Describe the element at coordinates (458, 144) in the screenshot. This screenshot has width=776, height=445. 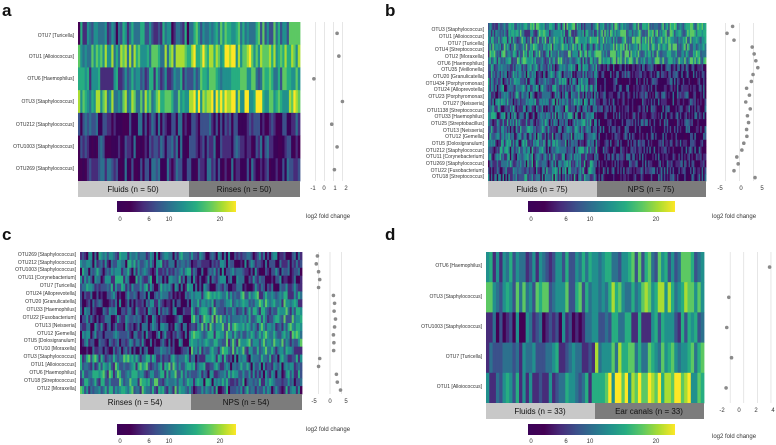
I see `panel-b-row-label: OTU5 [Dolosigranulum]` at that location.